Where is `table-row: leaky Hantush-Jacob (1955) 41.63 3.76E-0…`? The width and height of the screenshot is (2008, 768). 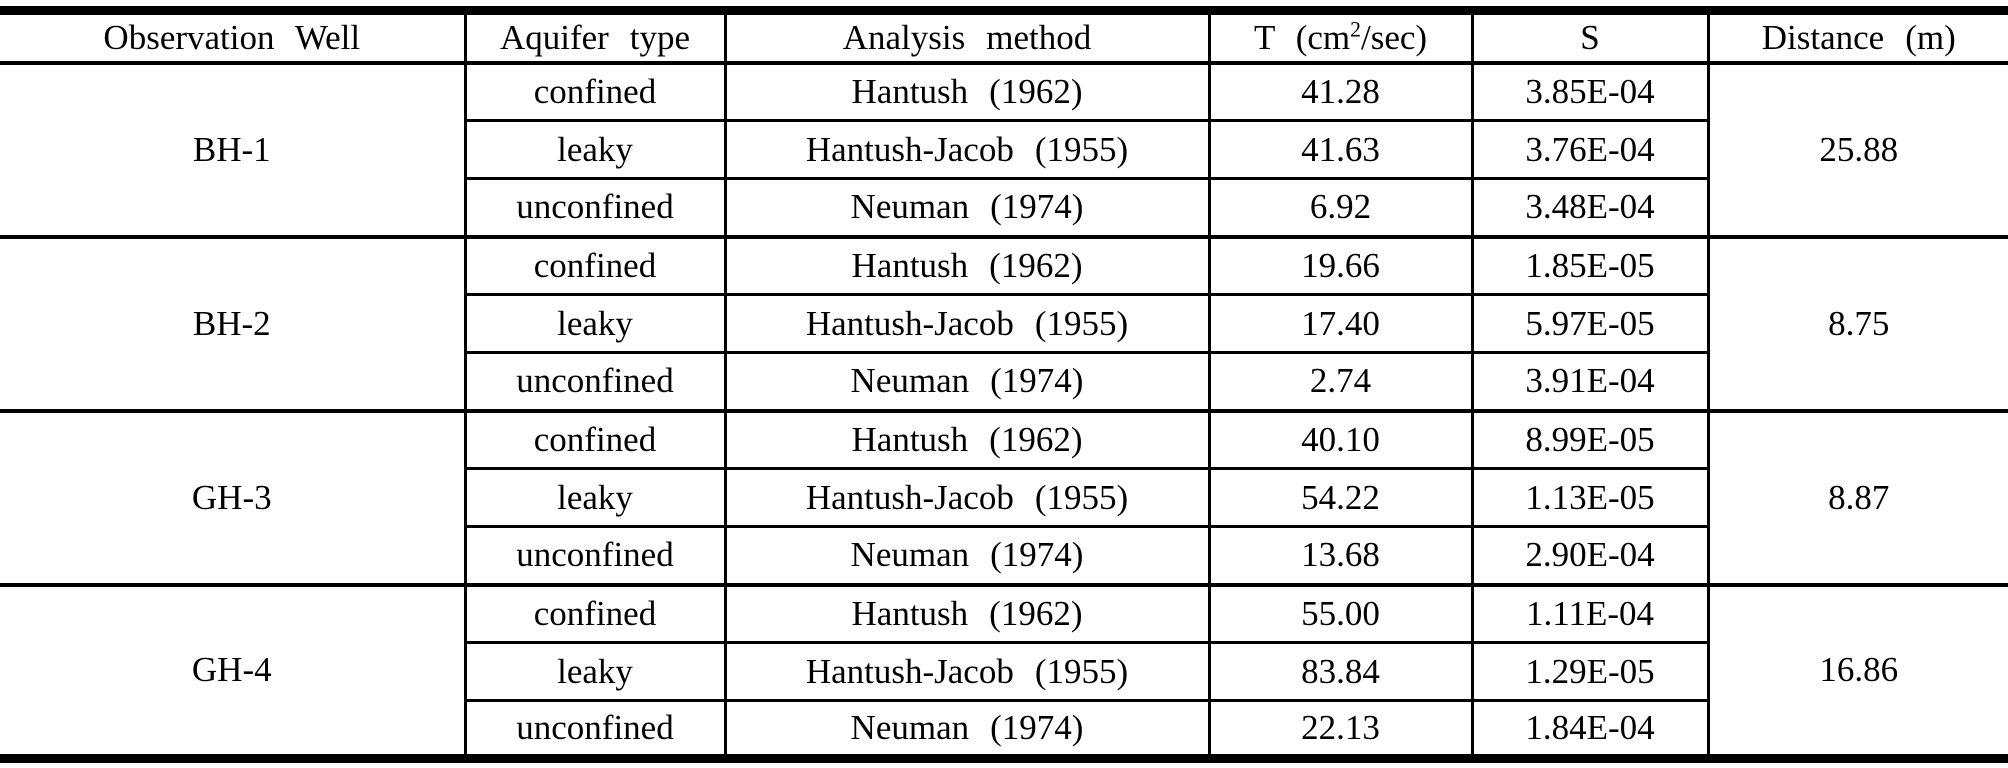
table-row: leaky Hantush-Jacob (1955) 41.63 3.76E-0… is located at coordinates (1004, 149).